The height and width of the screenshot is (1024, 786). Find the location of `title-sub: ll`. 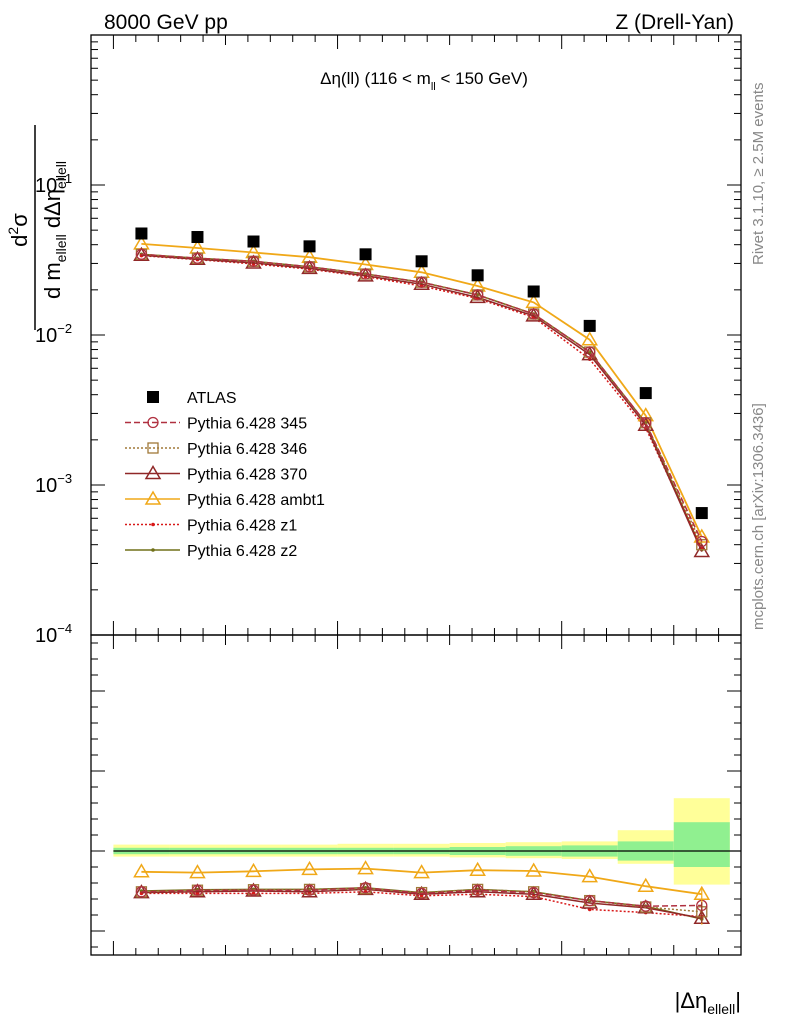

title-sub: ll is located at coordinates (433, 87).